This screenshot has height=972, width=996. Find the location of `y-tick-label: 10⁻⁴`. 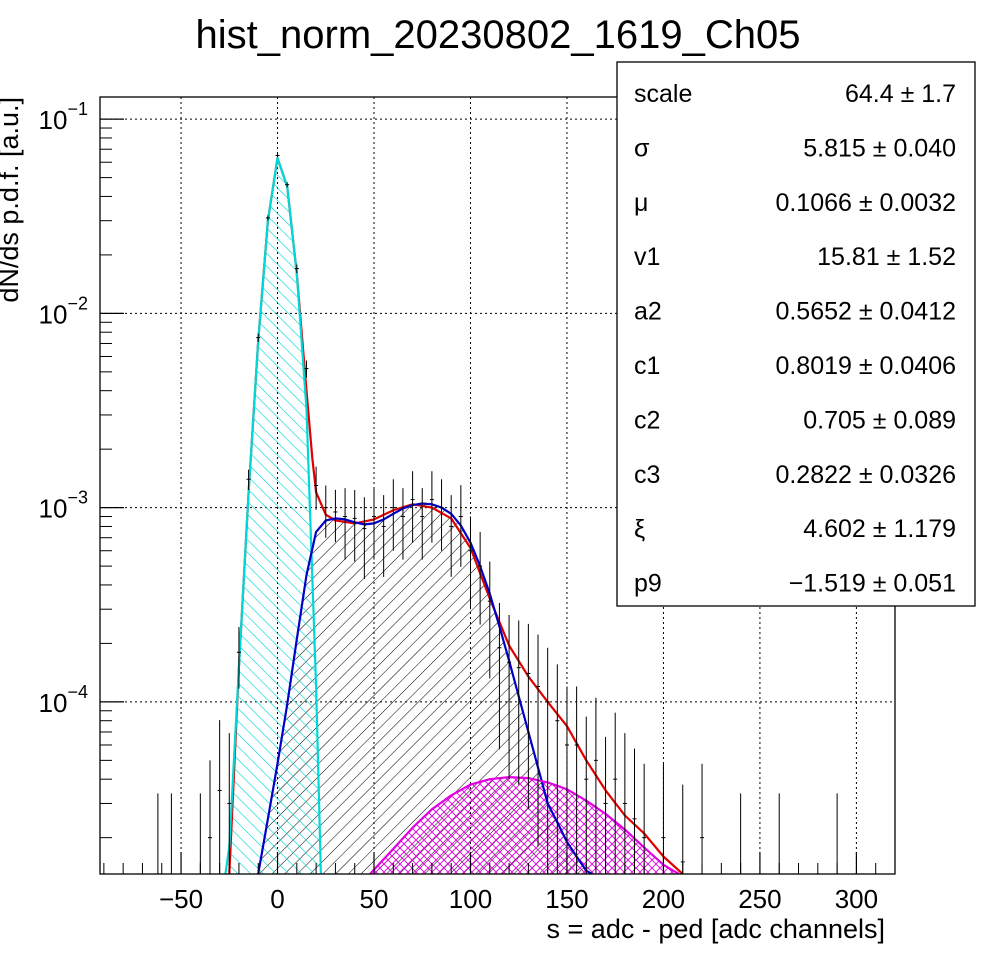

y-tick-label: 10⁻⁴ is located at coordinates (63, 700).